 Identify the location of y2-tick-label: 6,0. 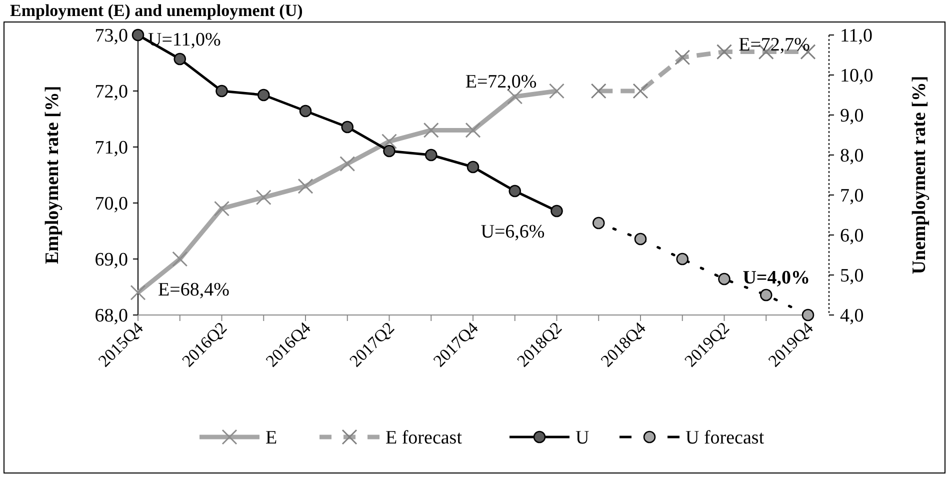
(852, 236).